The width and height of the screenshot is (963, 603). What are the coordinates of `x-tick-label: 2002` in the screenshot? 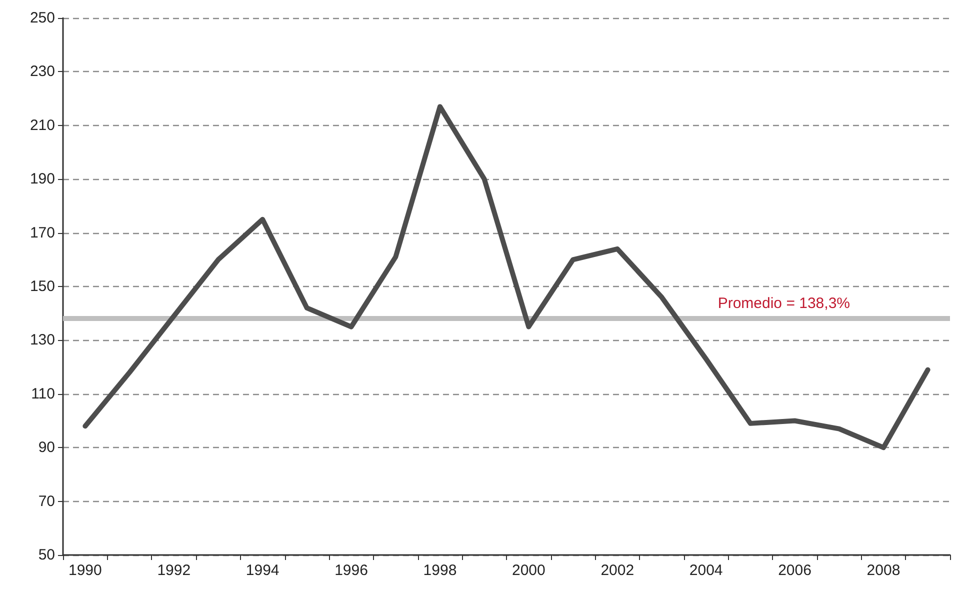 It's located at (617, 570).